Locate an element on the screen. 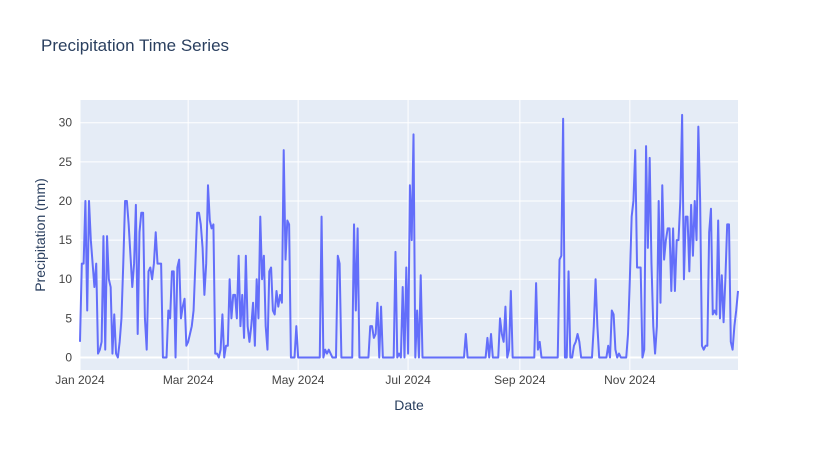 The height and width of the screenshot is (455, 818). y-axis-title: Precipitation (mm) is located at coordinates (40, 235).